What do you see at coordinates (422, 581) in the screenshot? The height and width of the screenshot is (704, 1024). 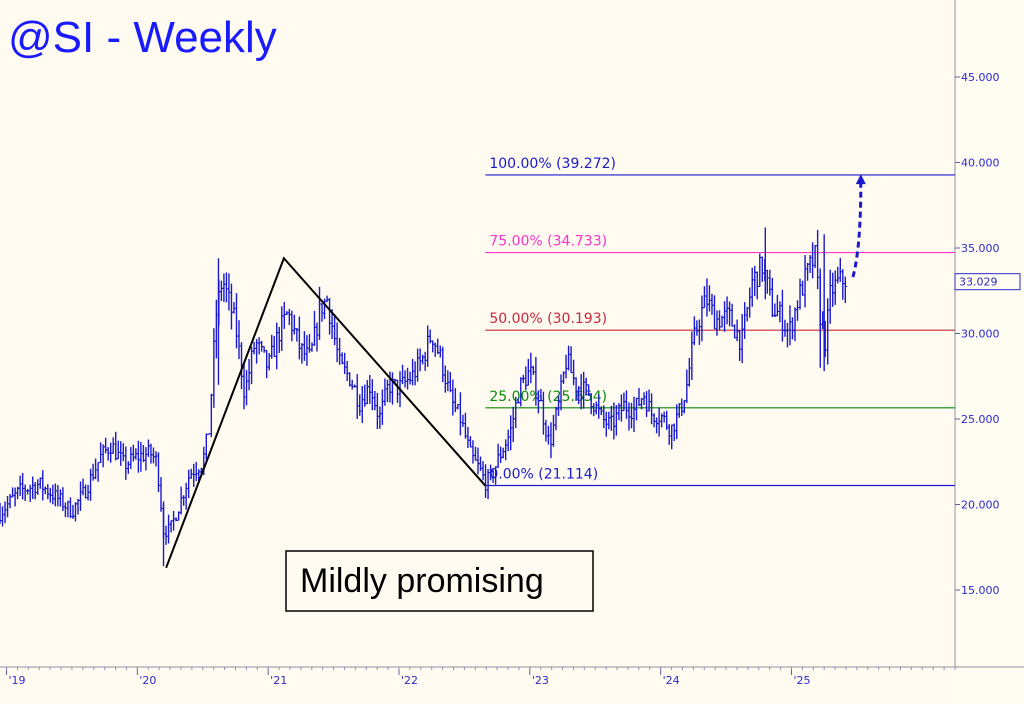 I see `annotation-text: Mildly promising` at bounding box center [422, 581].